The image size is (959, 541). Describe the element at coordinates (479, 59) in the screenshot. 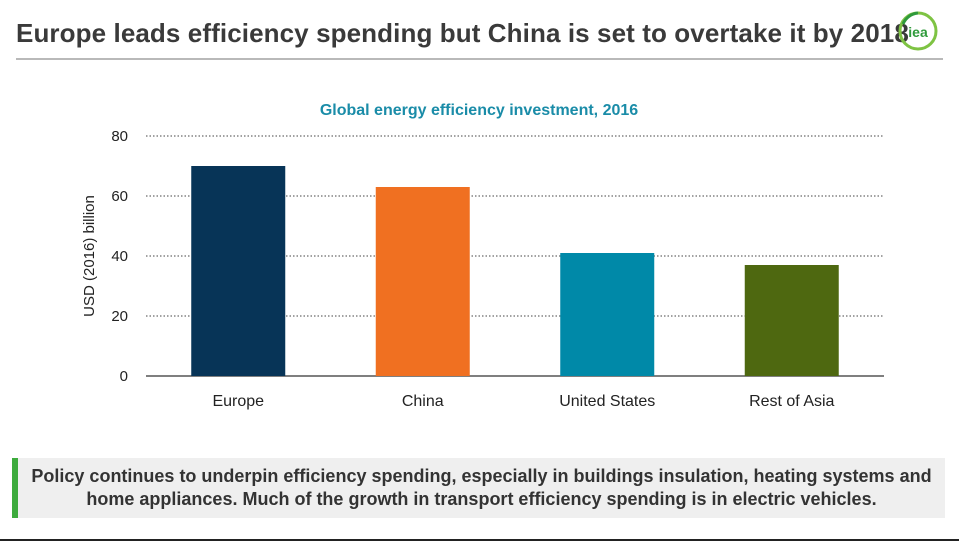

I see `title-divider` at that location.